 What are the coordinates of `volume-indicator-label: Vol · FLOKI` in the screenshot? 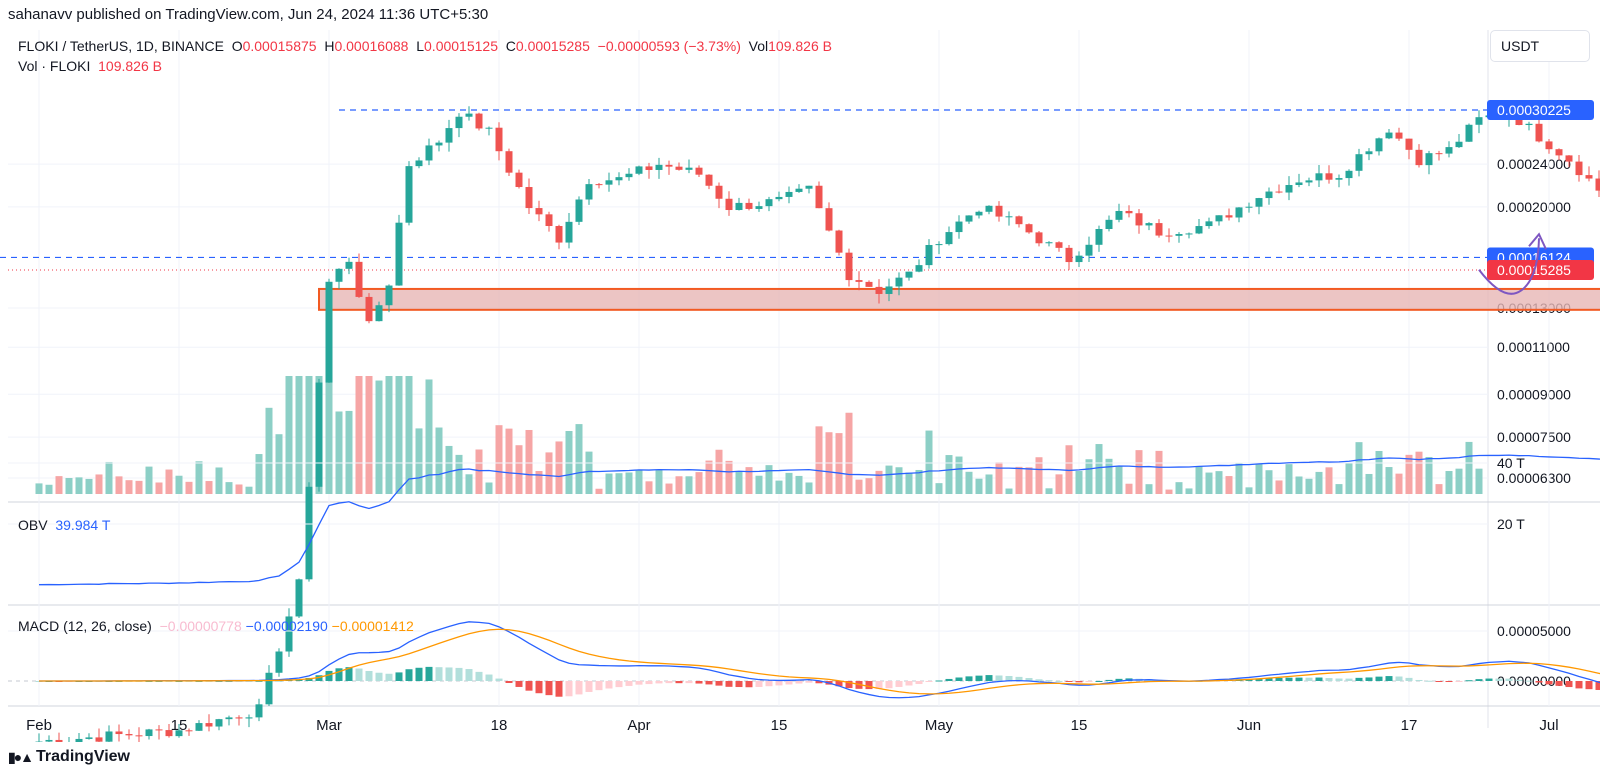 It's located at (54, 66).